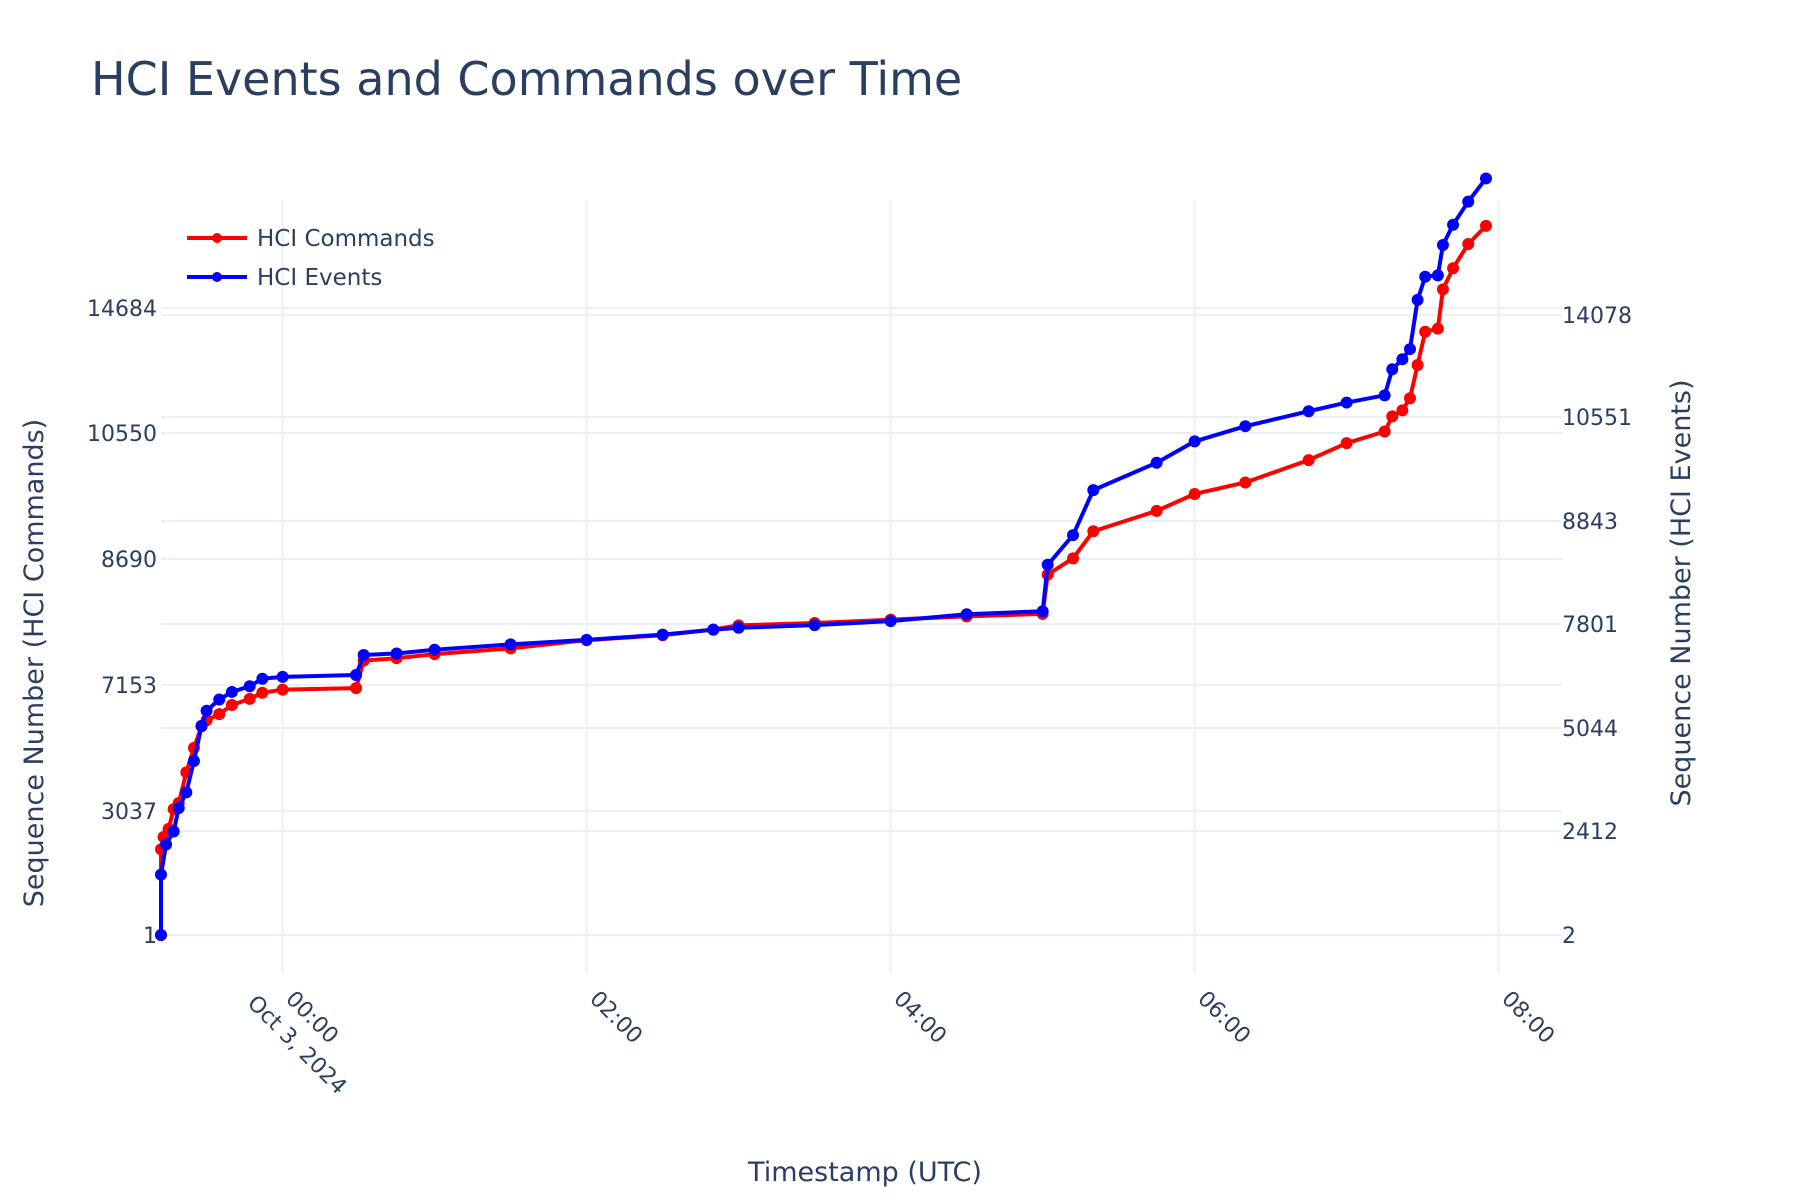 The height and width of the screenshot is (1200, 1800). I want to click on x-tick-text: 02:00, so click(615, 1018).